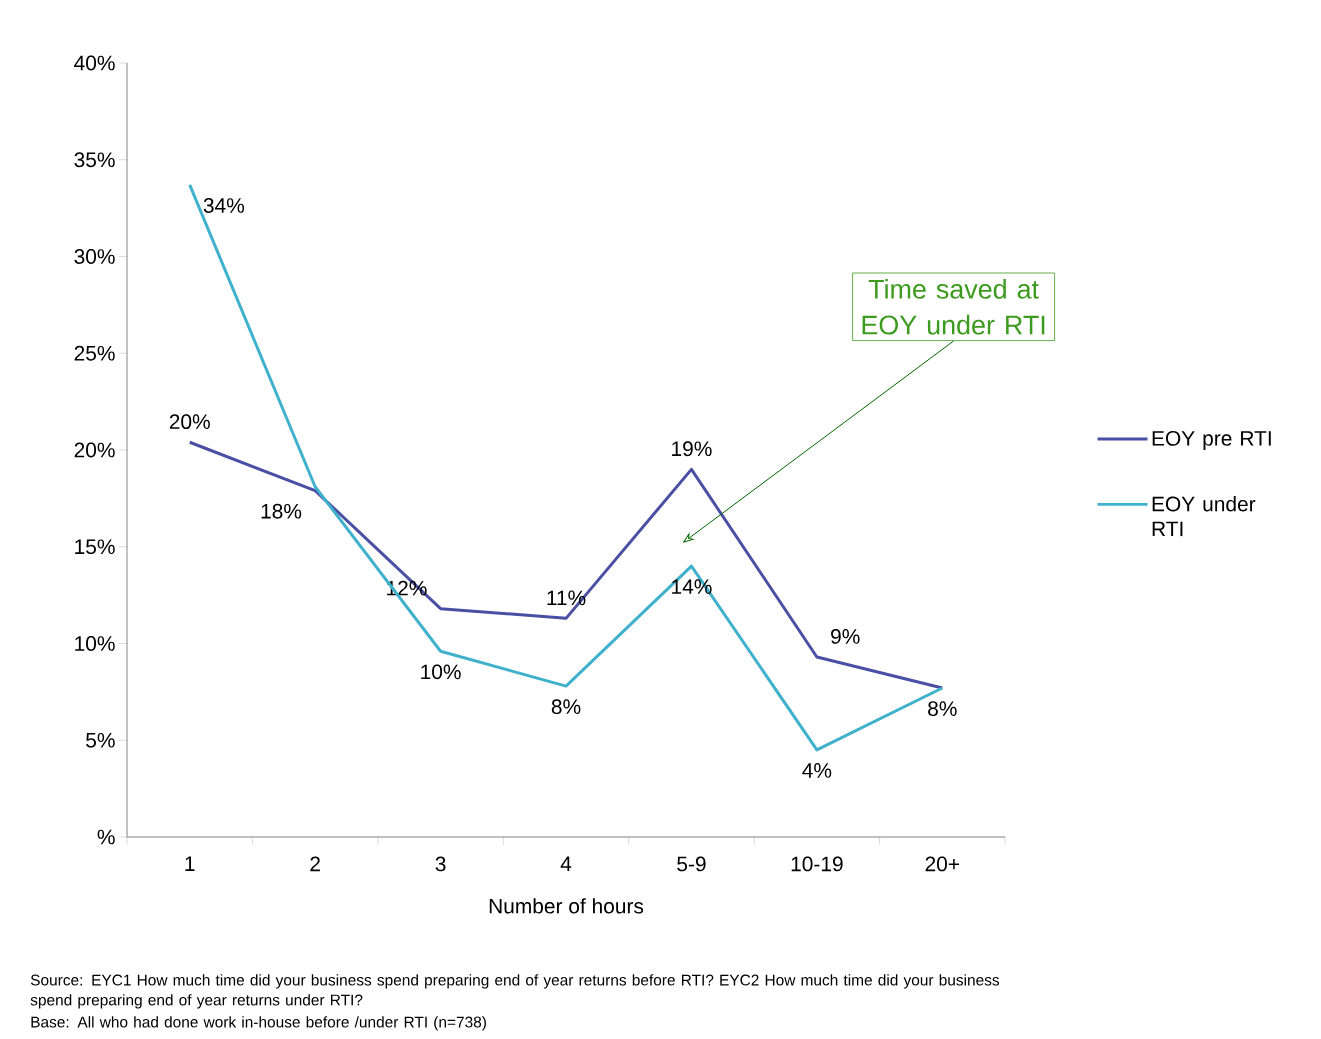 The height and width of the screenshot is (1039, 1321). What do you see at coordinates (95, 643) in the screenshot?
I see `y-tick-label: 10%` at bounding box center [95, 643].